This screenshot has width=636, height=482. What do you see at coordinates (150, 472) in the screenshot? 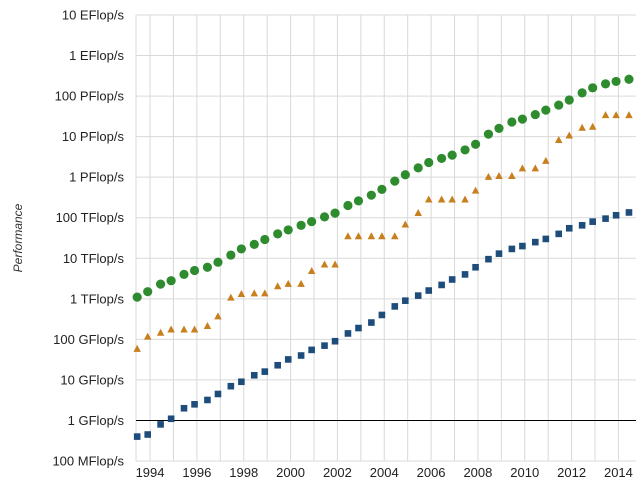
I see `x-tick-label: 1994` at bounding box center [150, 472].